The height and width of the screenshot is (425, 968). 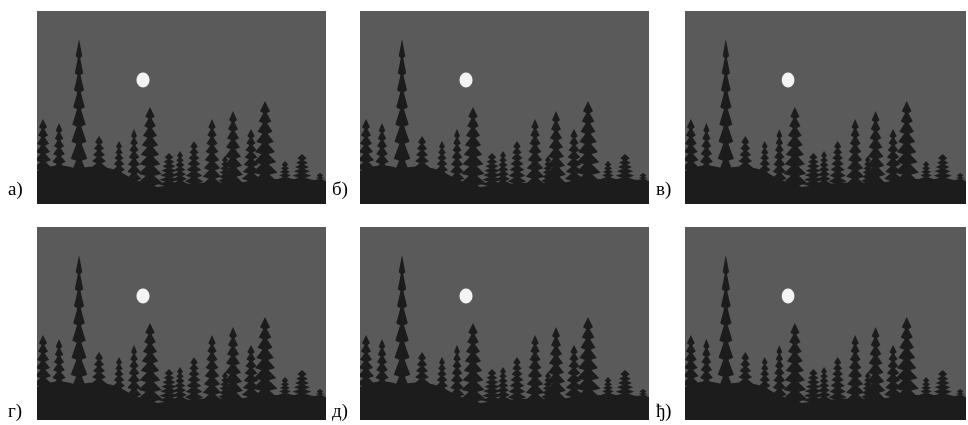 I want to click on night-photo-g, so click(x=181, y=323).